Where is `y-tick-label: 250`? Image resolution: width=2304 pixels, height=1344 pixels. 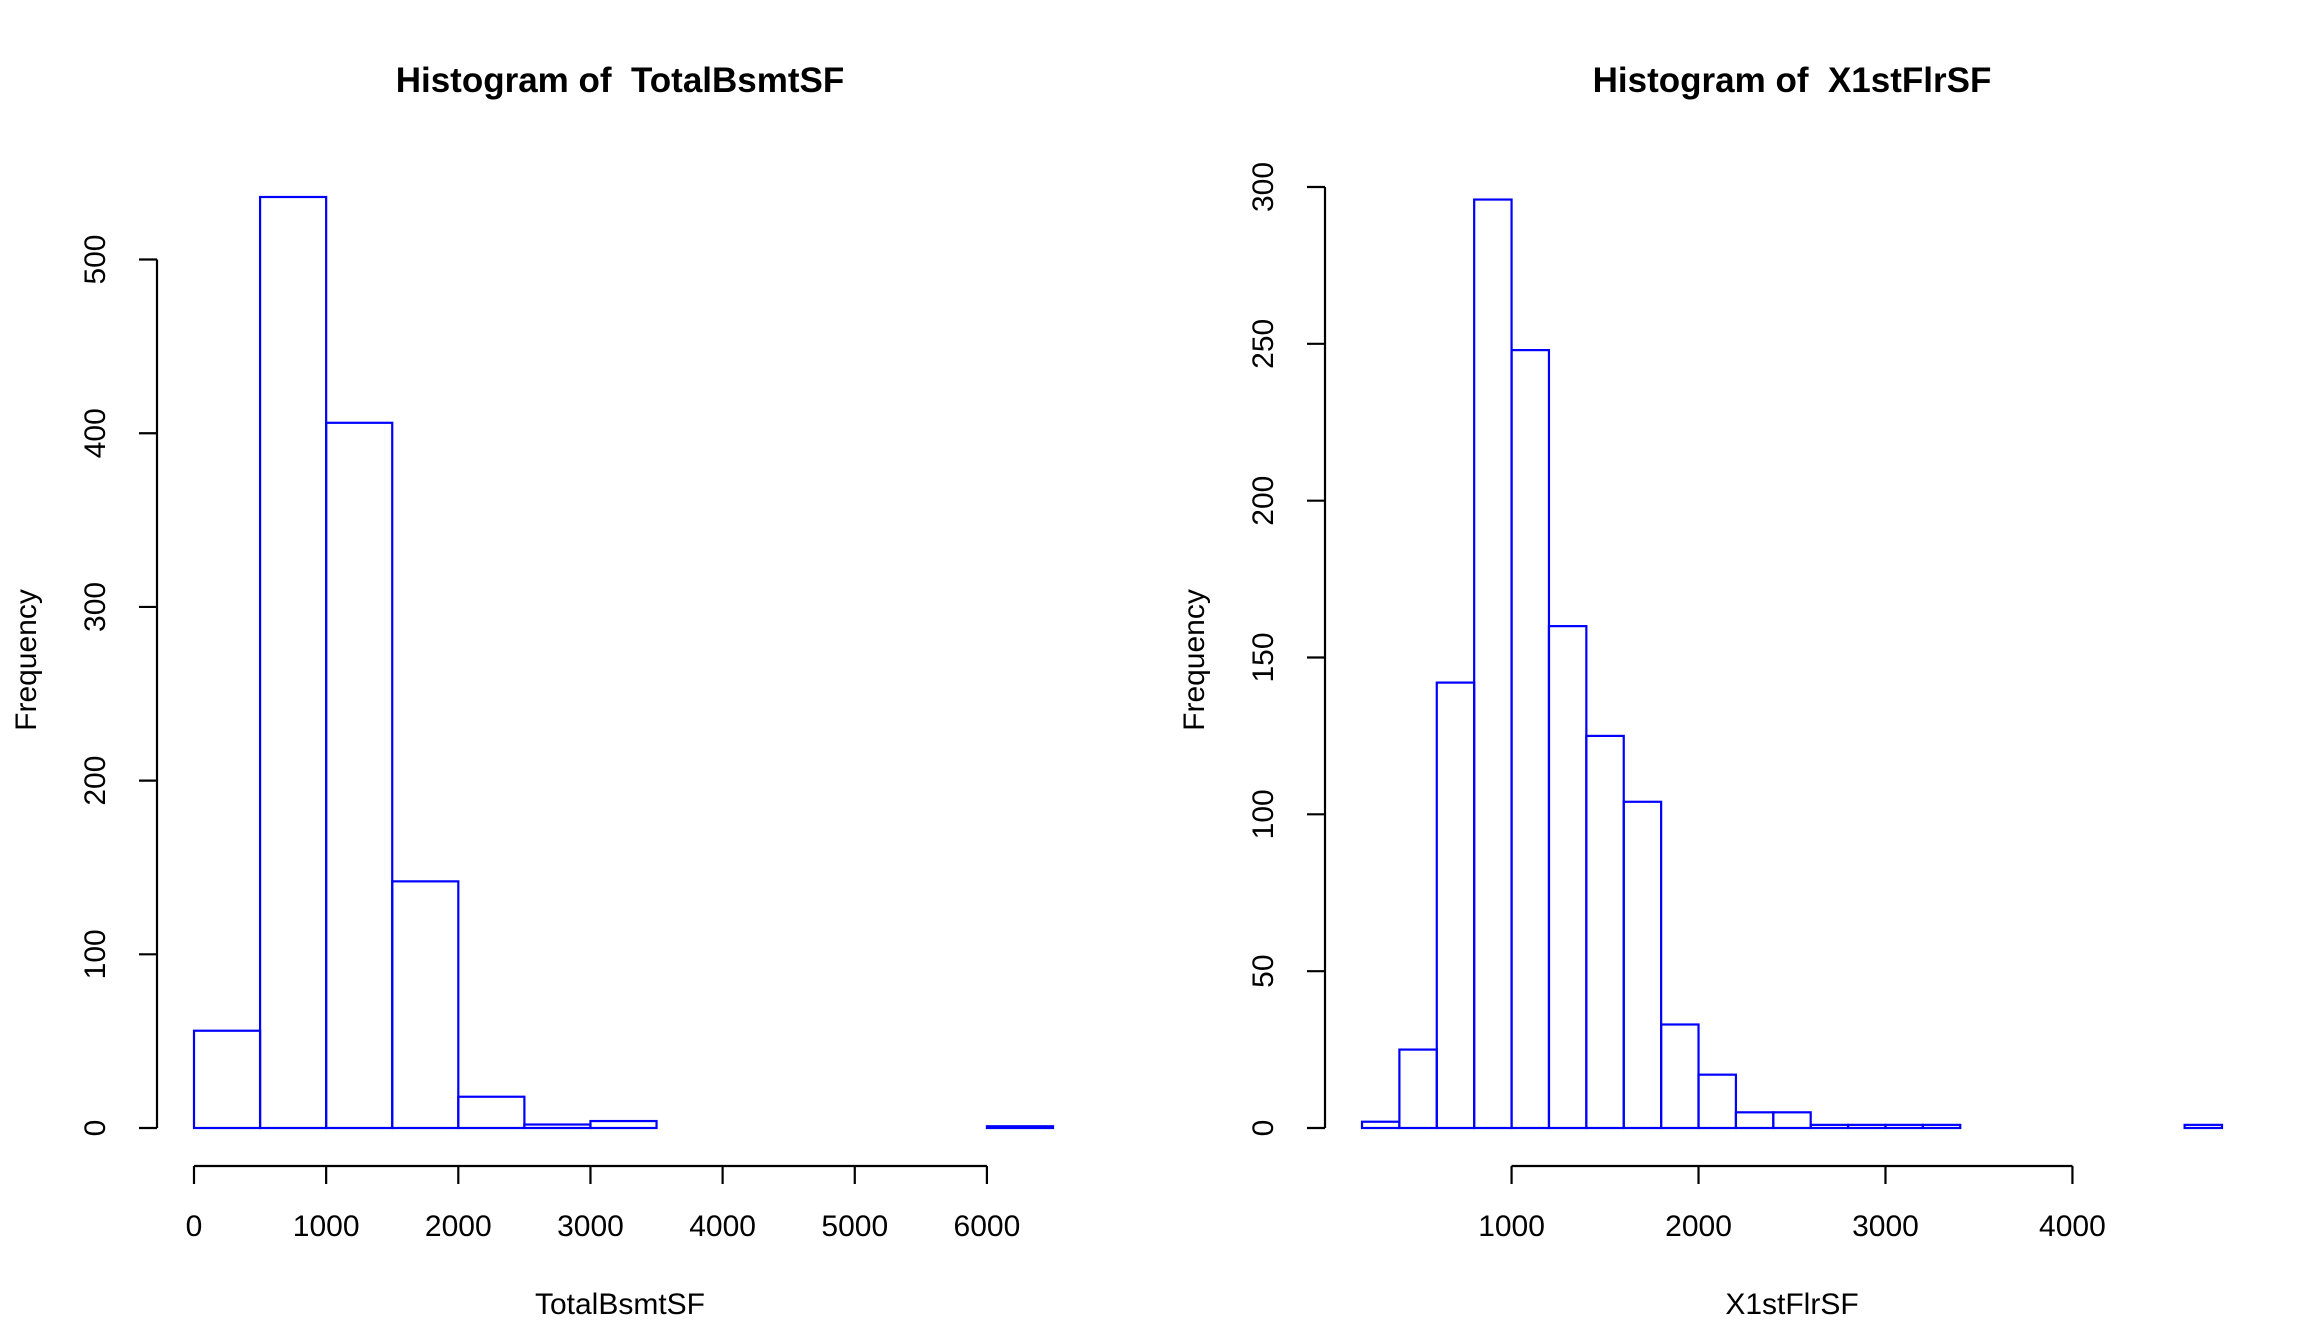 y-tick-label: 250 is located at coordinates (1263, 344).